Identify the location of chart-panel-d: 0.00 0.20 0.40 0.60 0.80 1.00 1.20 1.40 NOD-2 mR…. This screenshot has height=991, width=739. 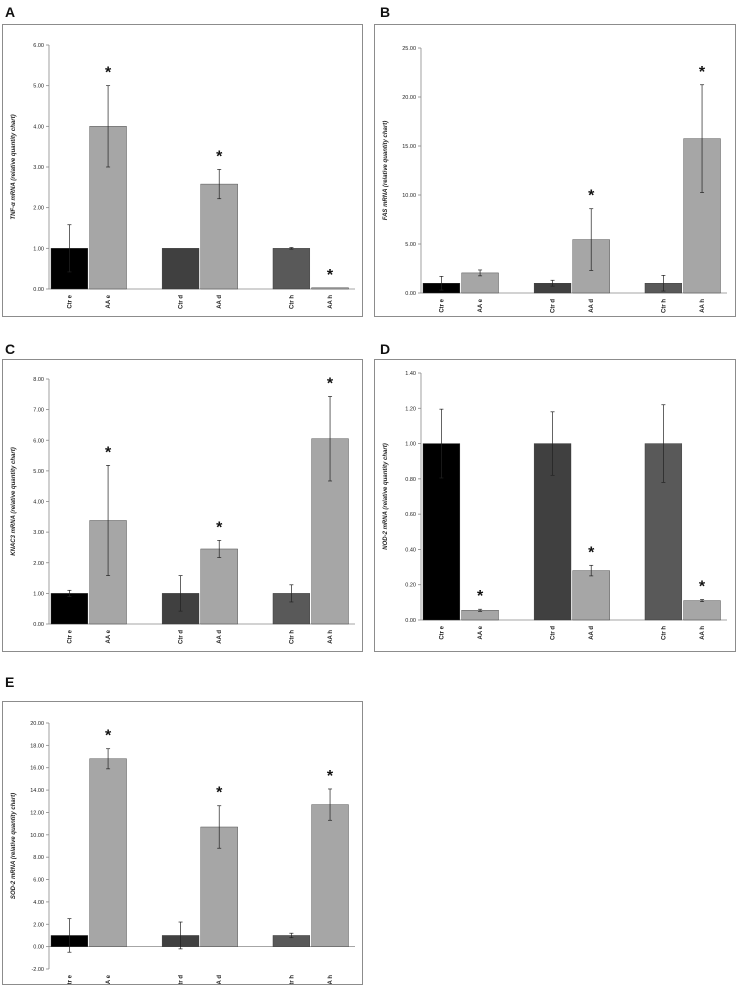
(555, 505).